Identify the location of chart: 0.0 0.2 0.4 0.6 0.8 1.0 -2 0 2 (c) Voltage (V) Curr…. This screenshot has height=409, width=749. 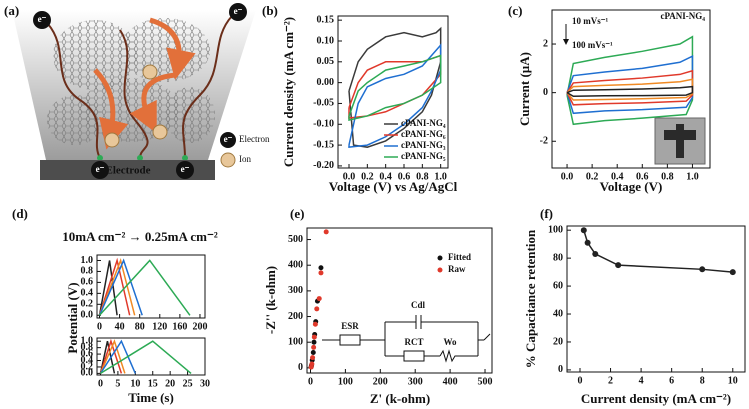
(609, 98).